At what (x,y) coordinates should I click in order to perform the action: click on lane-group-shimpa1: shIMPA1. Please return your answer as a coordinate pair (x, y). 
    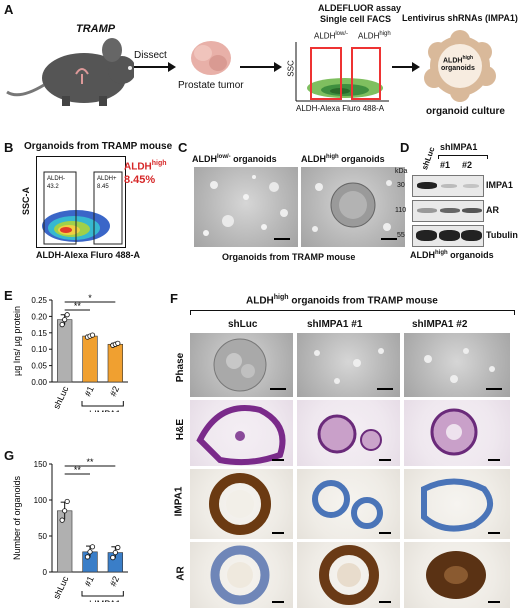
    Looking at the image, I should click on (459, 147).